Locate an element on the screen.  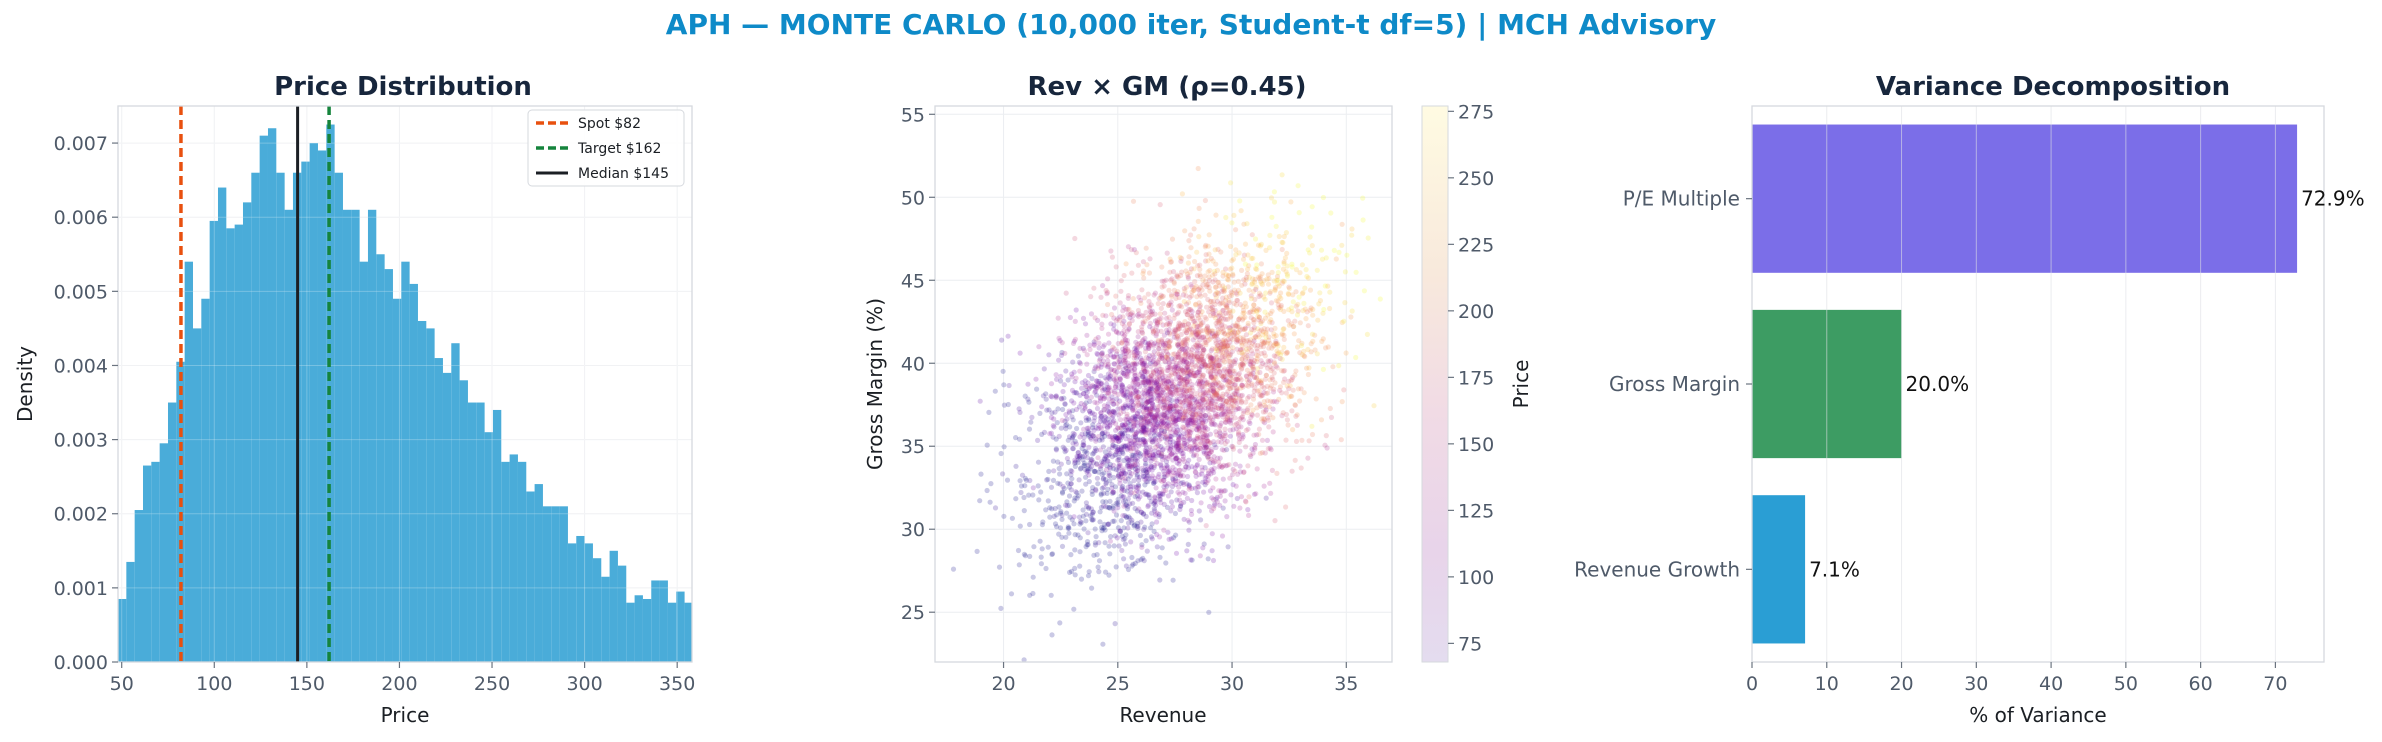
x-tick-label: 100 is located at coordinates (214, 684).